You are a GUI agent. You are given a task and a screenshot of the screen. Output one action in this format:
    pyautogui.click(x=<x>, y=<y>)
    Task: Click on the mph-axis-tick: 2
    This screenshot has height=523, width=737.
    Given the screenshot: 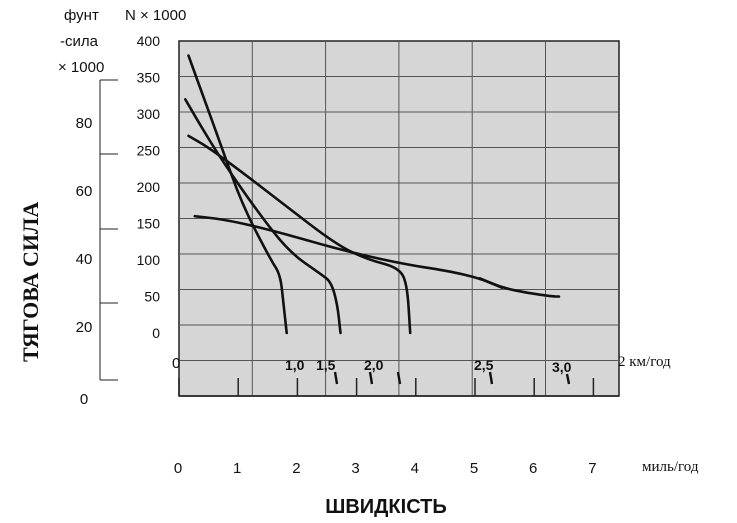 What is the action you would take?
    pyautogui.click(x=296, y=468)
    